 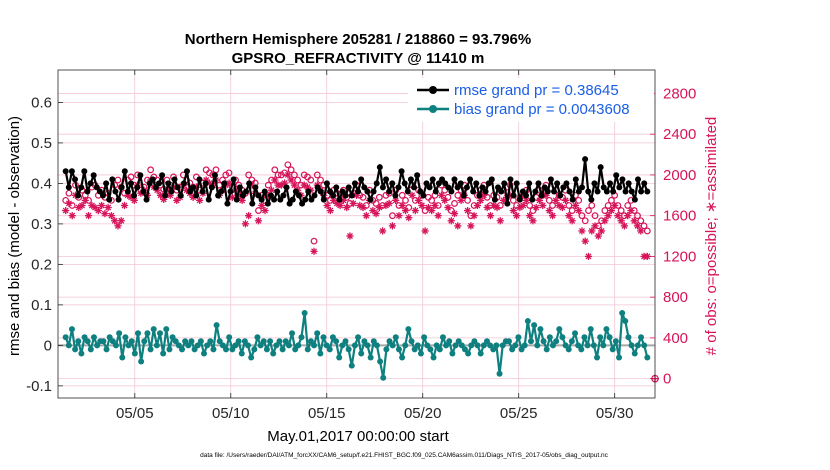 What do you see at coordinates (536, 90) in the screenshot?
I see `legend-label-rmse: rmse grand pr = 0.38645` at bounding box center [536, 90].